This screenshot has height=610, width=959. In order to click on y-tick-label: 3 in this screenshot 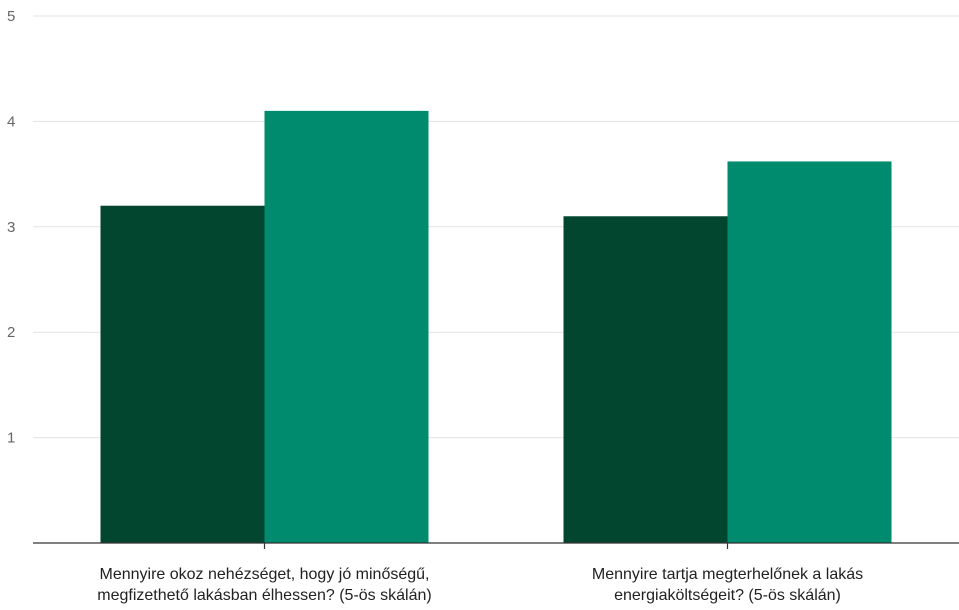, I will do `click(11, 227)`.